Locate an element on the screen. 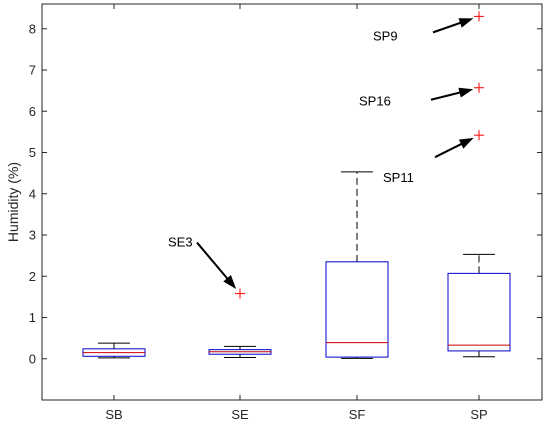 This screenshot has width=550, height=429. annotation-label: SP9 is located at coordinates (385, 35).